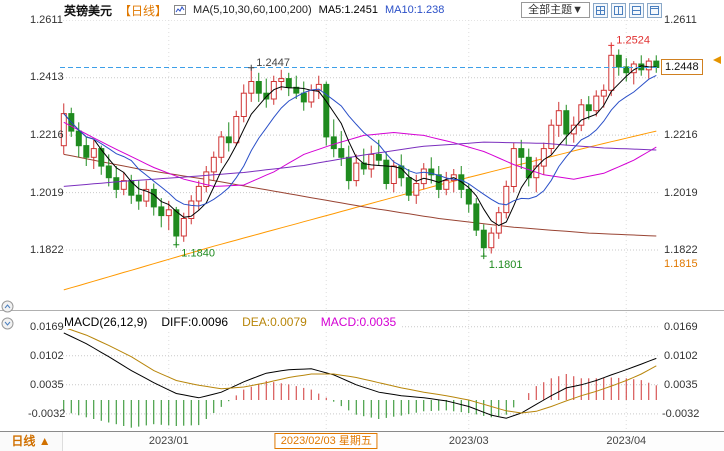 The width and height of the screenshot is (724, 451). I want to click on layout-grid-icon, so click(600, 10).